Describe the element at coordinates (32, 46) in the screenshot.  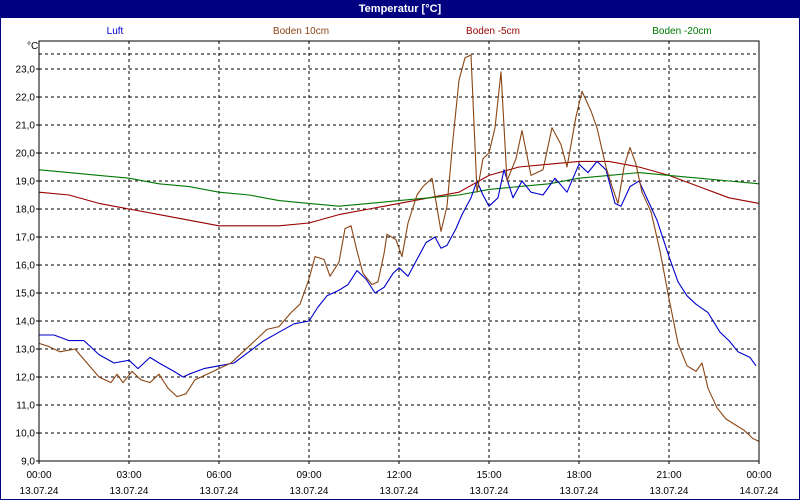
I see `y-axis-unit: °C` at that location.